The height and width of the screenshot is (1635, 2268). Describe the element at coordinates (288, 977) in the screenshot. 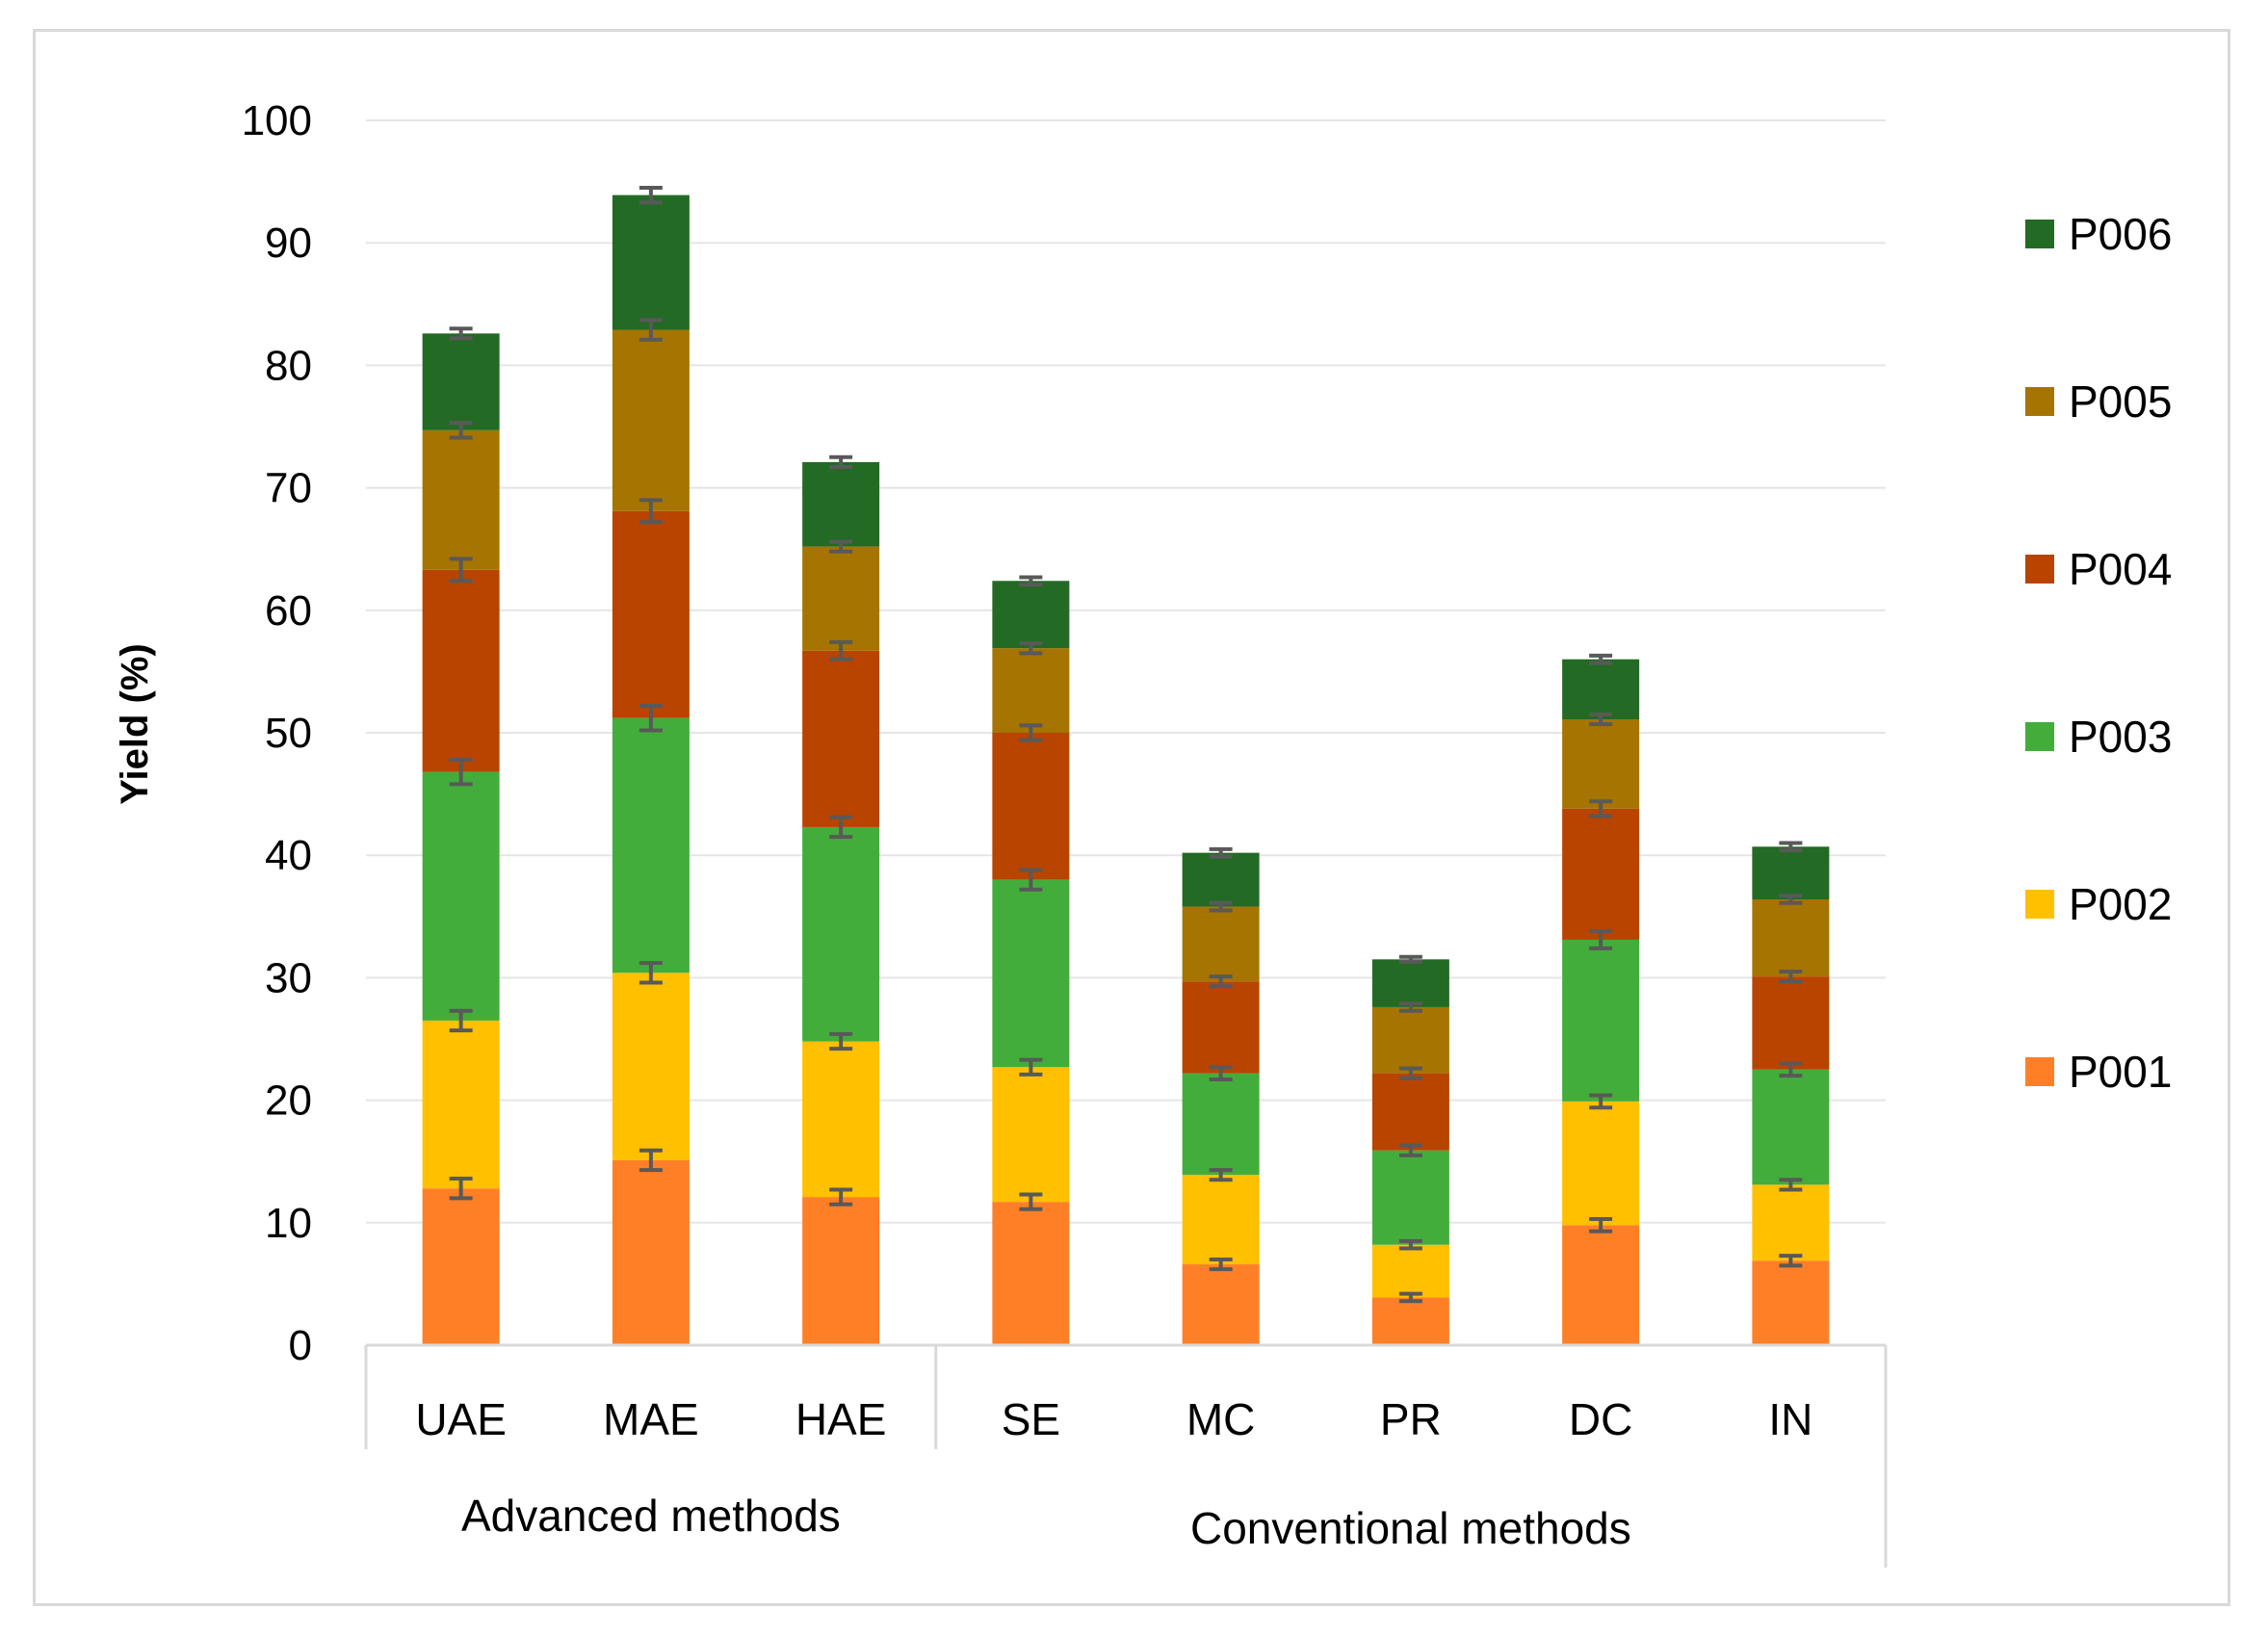

I see `y-tick-label: 30` at that location.